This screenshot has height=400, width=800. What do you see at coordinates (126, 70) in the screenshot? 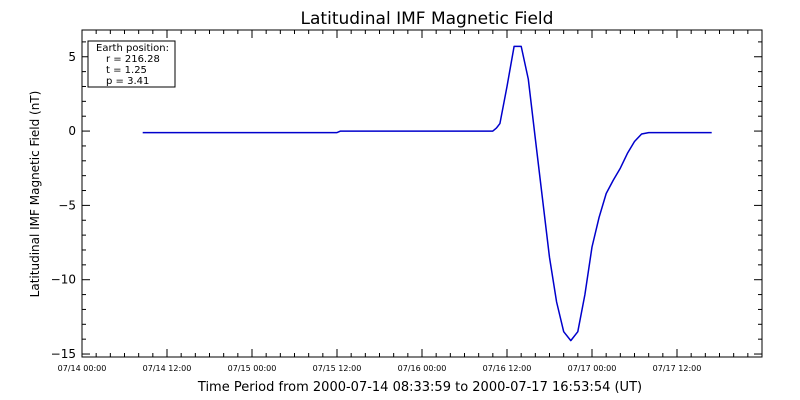
I see `legend-t-value: t = 1.25` at bounding box center [126, 70].